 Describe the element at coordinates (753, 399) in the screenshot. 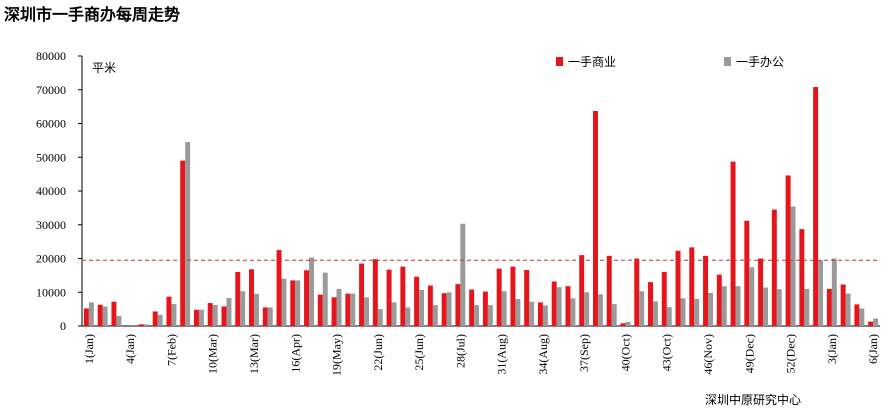

I see `source: 深圳中原研究中心` at that location.